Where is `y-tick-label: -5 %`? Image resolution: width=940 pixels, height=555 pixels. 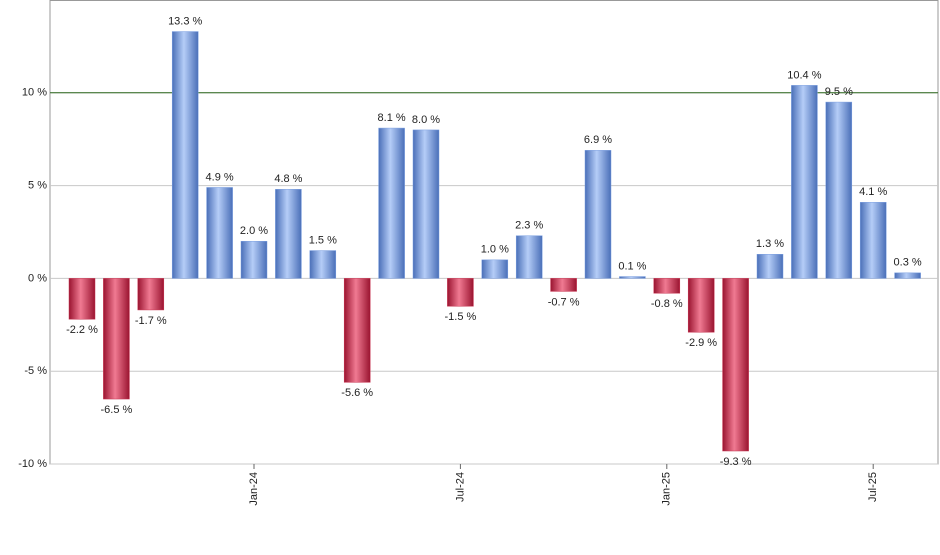
y-tick-label: -5 % is located at coordinates (35, 371).